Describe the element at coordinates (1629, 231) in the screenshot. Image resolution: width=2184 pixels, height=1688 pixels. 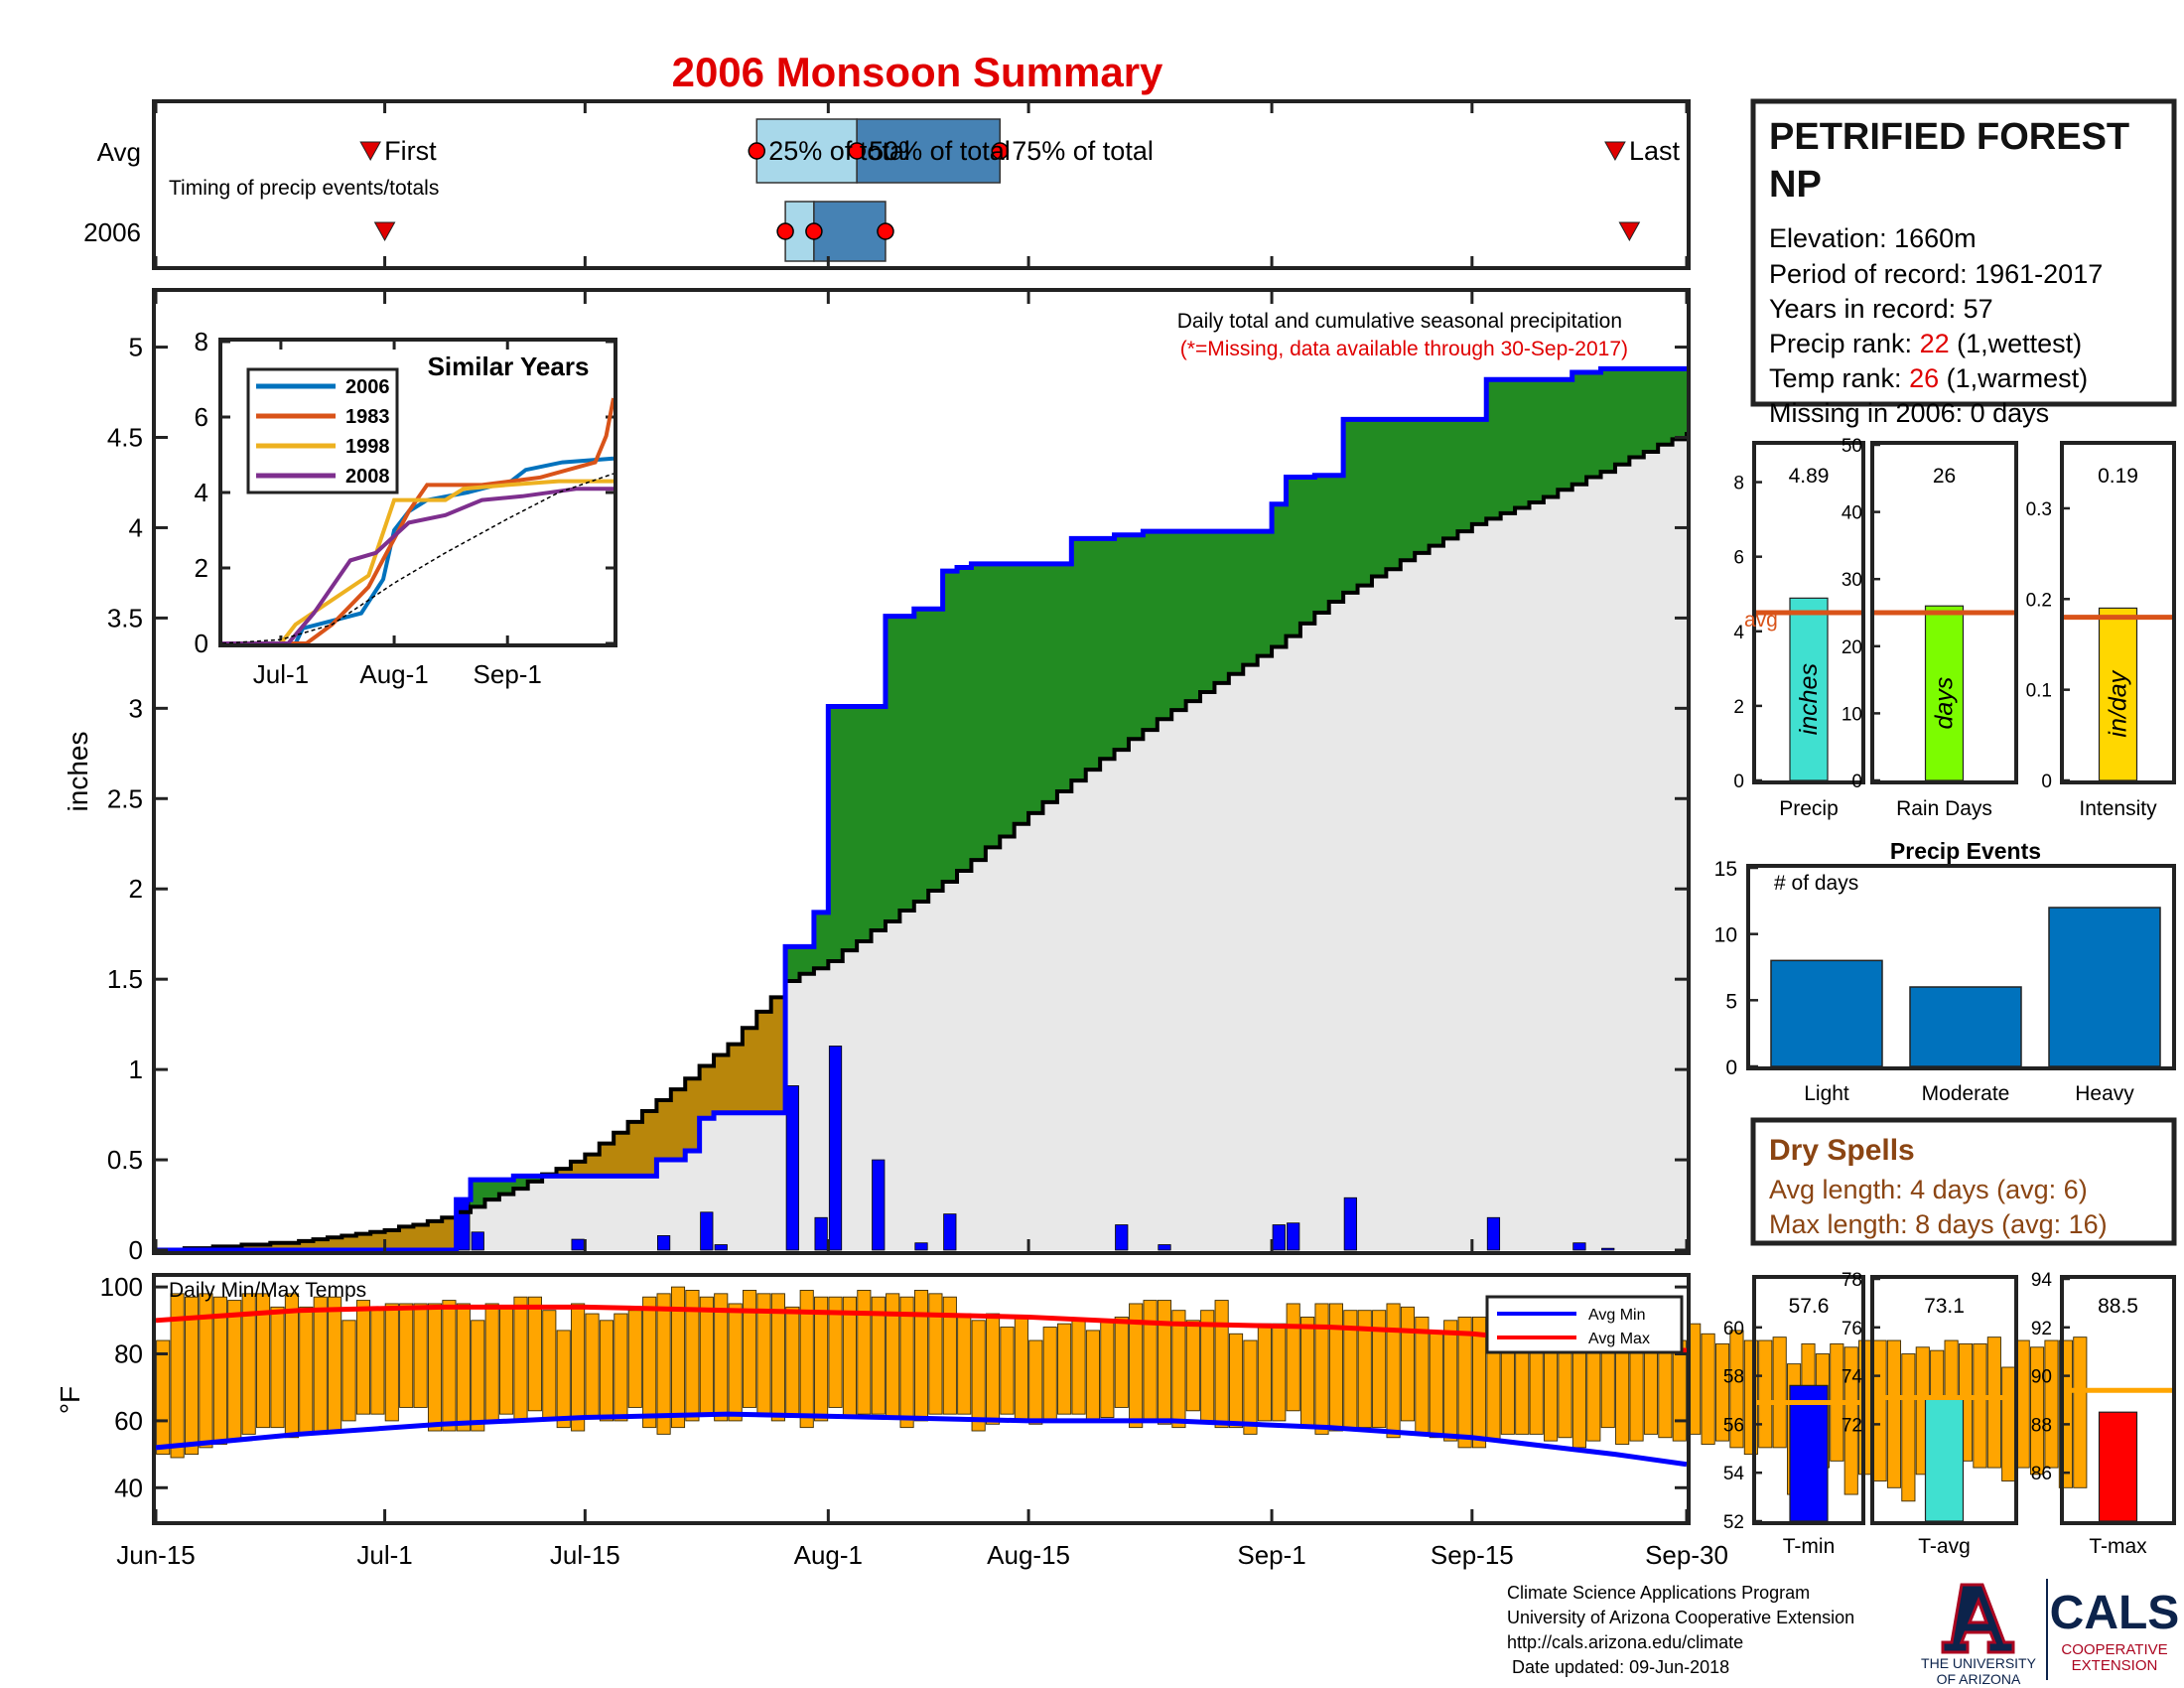
I see `timing-triangle-last` at that location.